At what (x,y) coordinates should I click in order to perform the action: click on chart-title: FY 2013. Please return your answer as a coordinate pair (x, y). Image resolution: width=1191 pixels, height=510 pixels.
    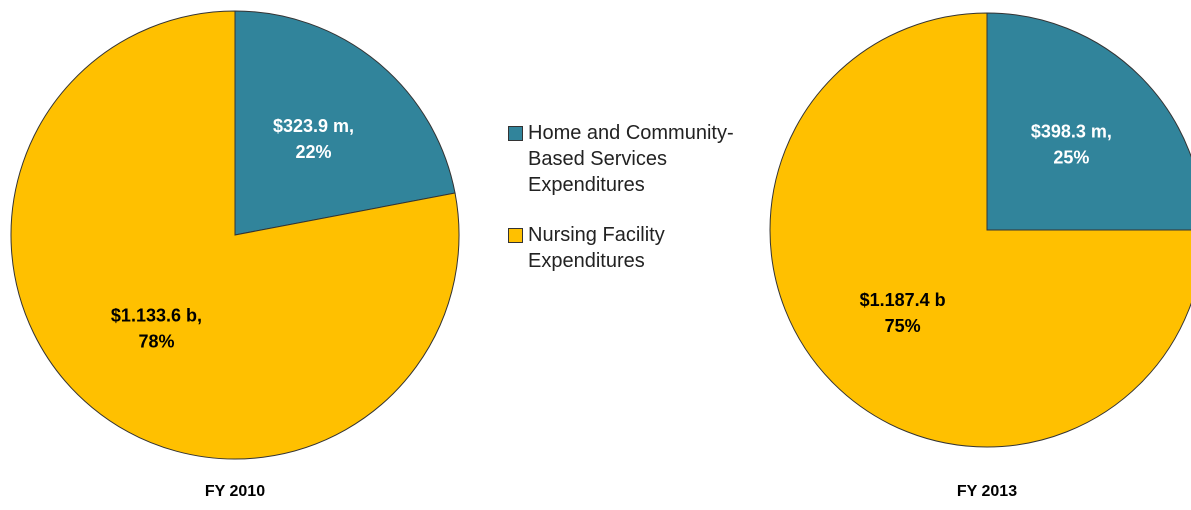
    Looking at the image, I should click on (987, 491).